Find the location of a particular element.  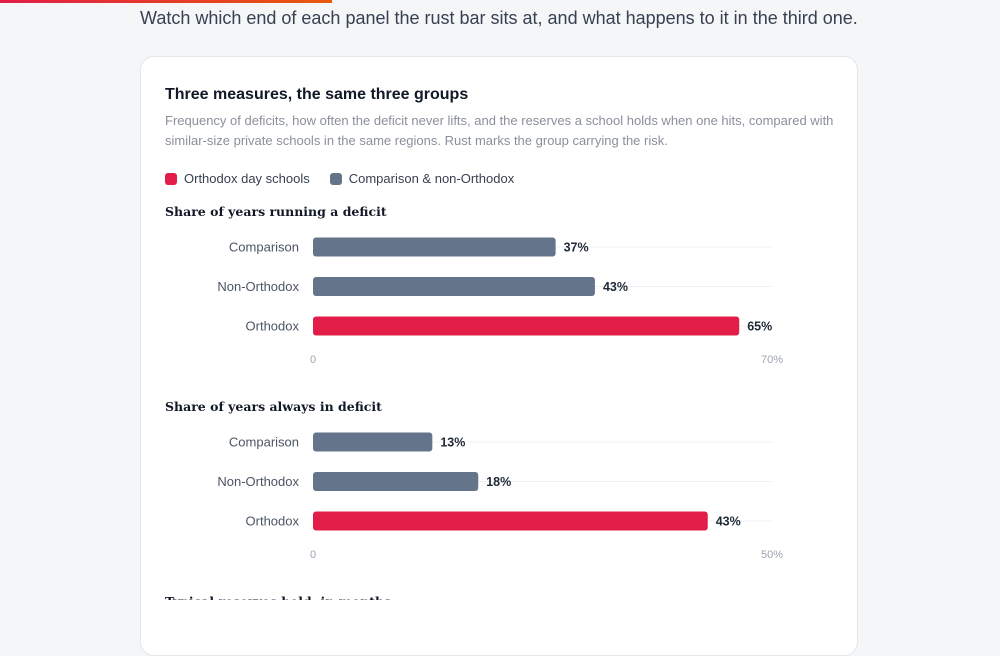

panel-1-category-label: Non-Orthodox is located at coordinates (258, 286).